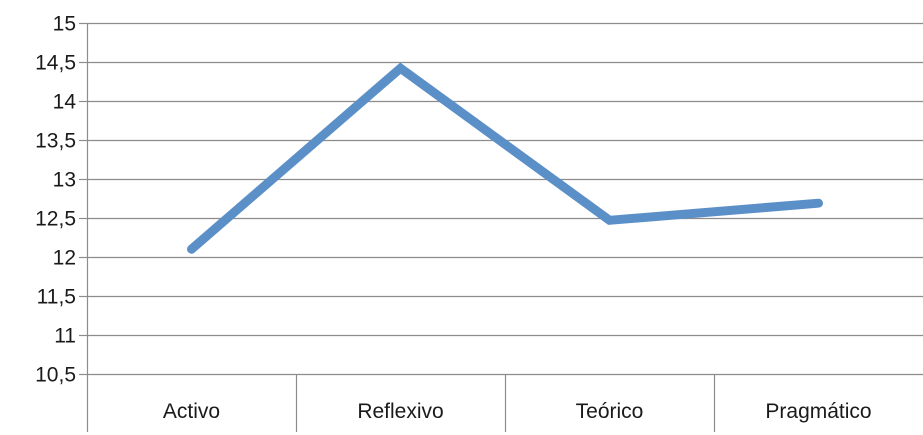 The width and height of the screenshot is (923, 435). Describe the element at coordinates (65, 336) in the screenshot. I see `y-tick-label: 11` at that location.